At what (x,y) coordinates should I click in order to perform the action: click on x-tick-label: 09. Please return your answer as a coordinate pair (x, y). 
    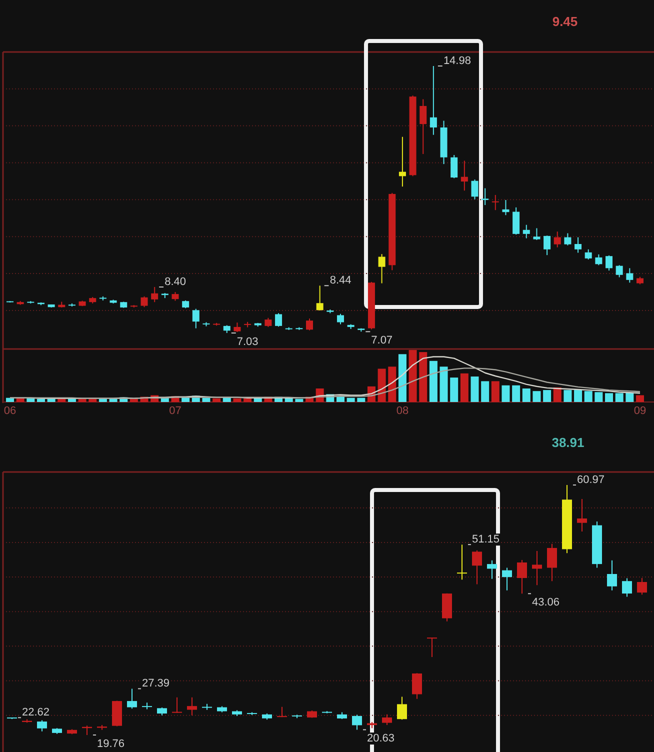
    Looking at the image, I should click on (640, 411).